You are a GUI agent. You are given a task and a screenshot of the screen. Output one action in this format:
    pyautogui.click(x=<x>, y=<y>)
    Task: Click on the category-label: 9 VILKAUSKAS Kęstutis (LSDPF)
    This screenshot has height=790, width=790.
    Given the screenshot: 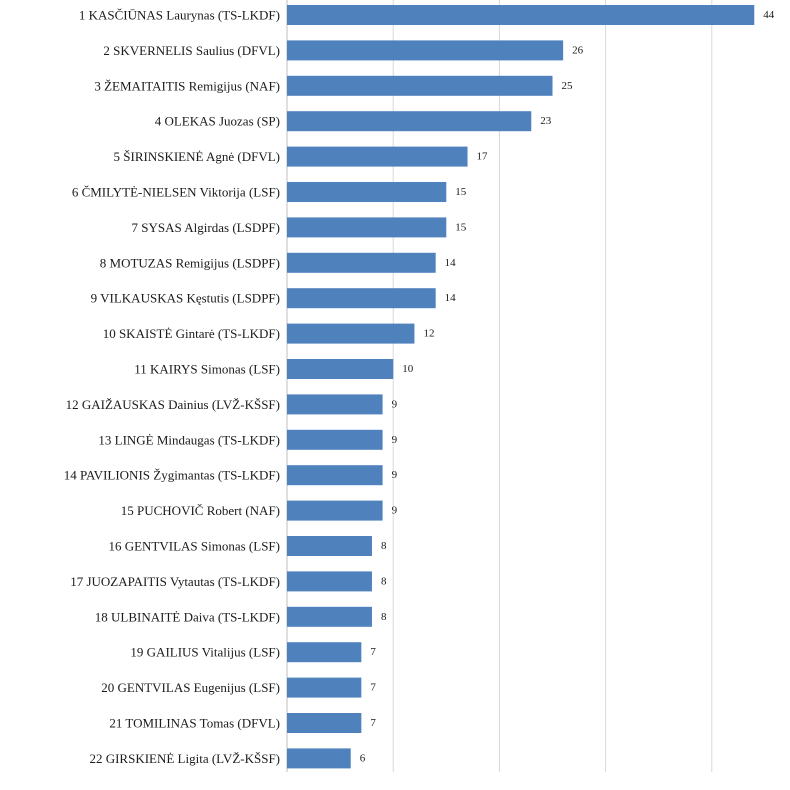 What is the action you would take?
    pyautogui.click(x=185, y=298)
    